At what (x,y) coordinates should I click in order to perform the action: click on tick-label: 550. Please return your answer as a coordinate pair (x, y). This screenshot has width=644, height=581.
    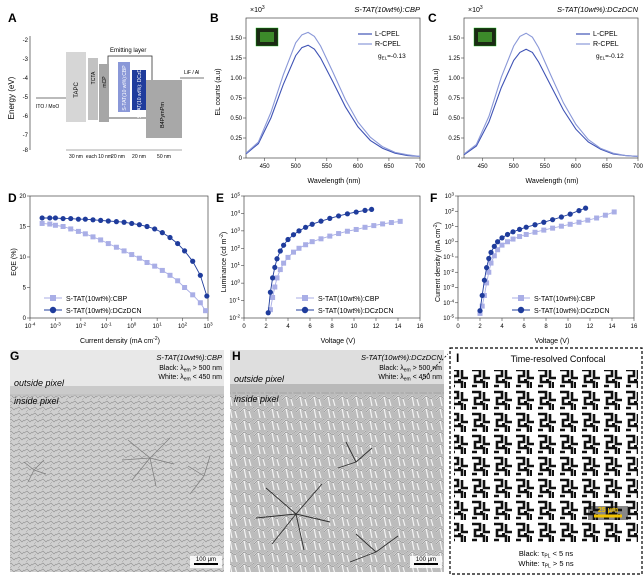
    Looking at the image, I should click on (545, 167).